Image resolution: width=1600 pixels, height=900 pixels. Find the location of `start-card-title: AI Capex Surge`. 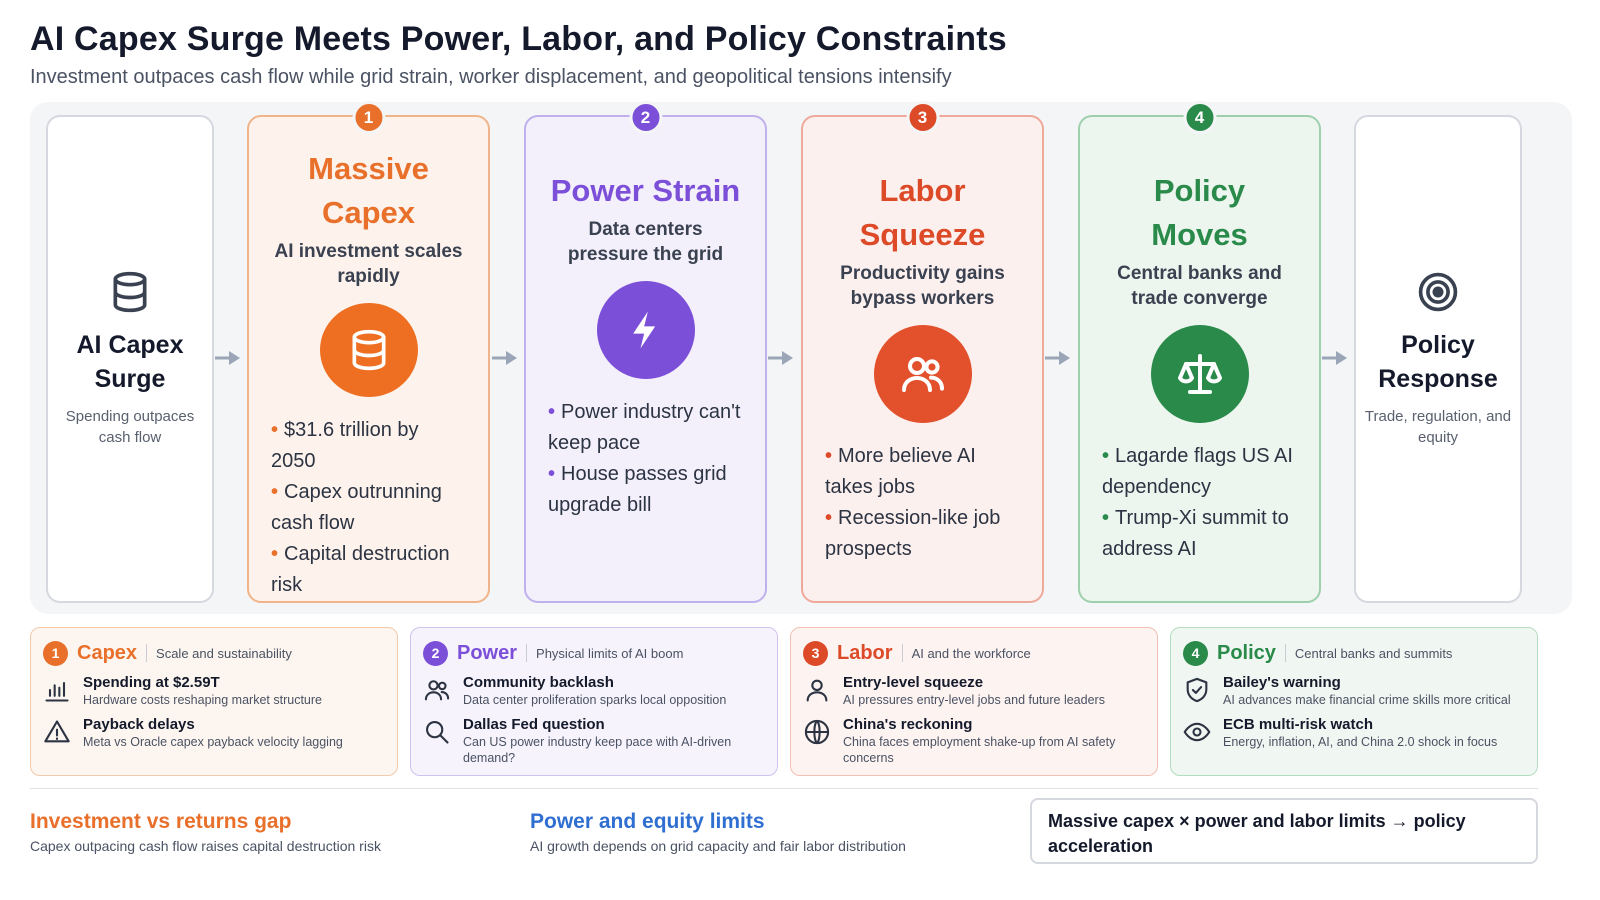

start-card-title: AI Capex Surge is located at coordinates (130, 362).